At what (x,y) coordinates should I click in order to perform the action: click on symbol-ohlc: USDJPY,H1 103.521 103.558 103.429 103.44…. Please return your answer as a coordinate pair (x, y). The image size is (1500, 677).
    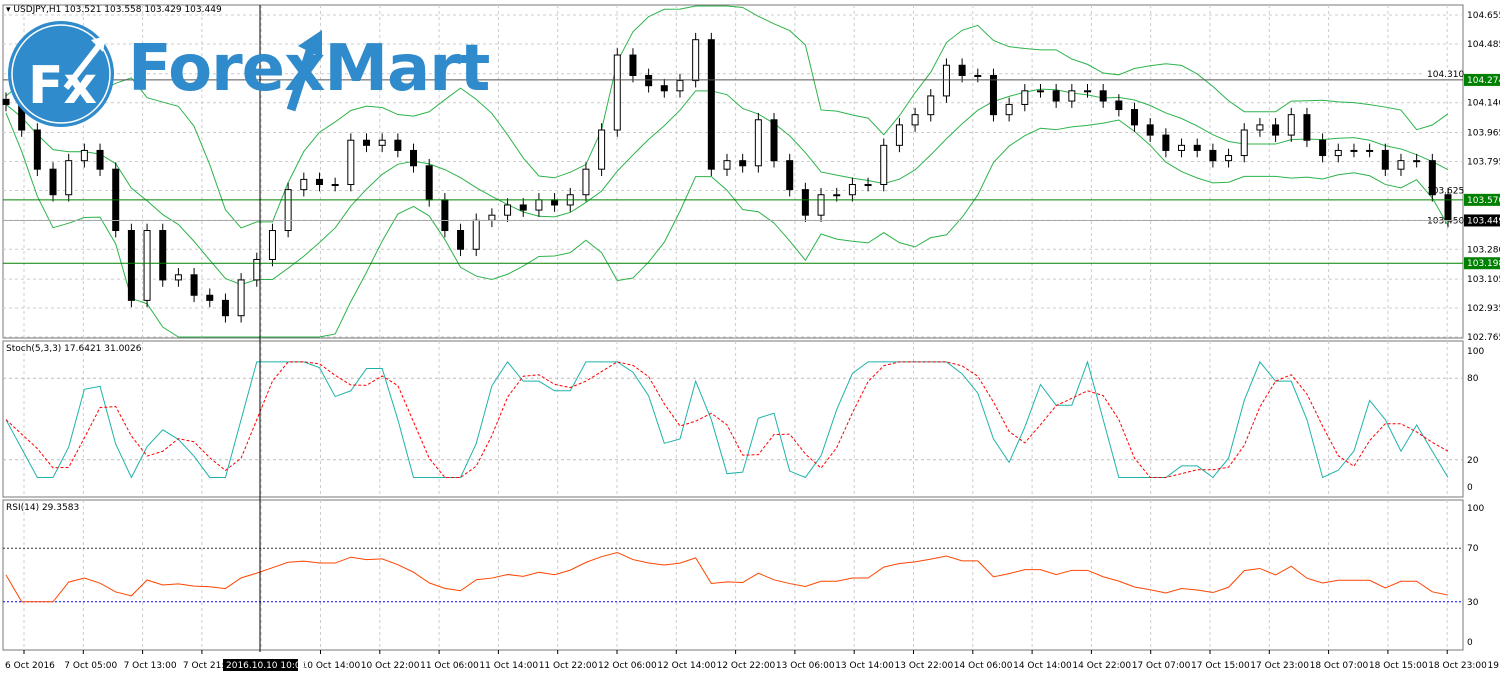
    Looking at the image, I should click on (117, 10).